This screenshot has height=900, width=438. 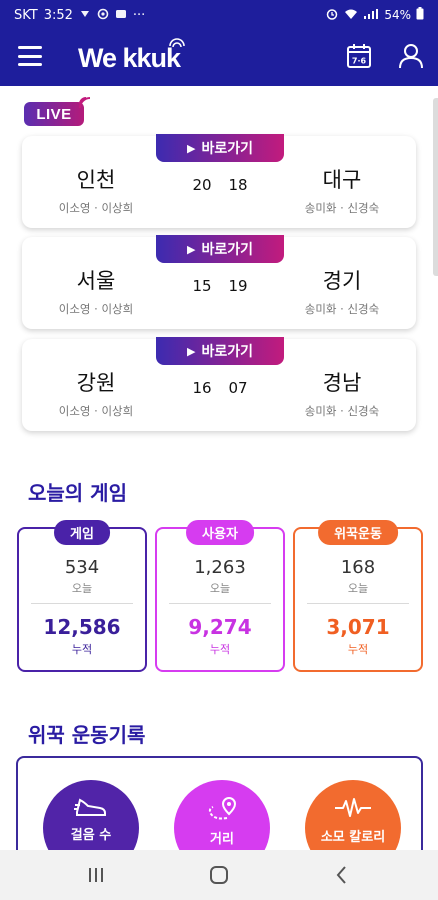 I want to click on calendar-button: 7·6, so click(x=359, y=56).